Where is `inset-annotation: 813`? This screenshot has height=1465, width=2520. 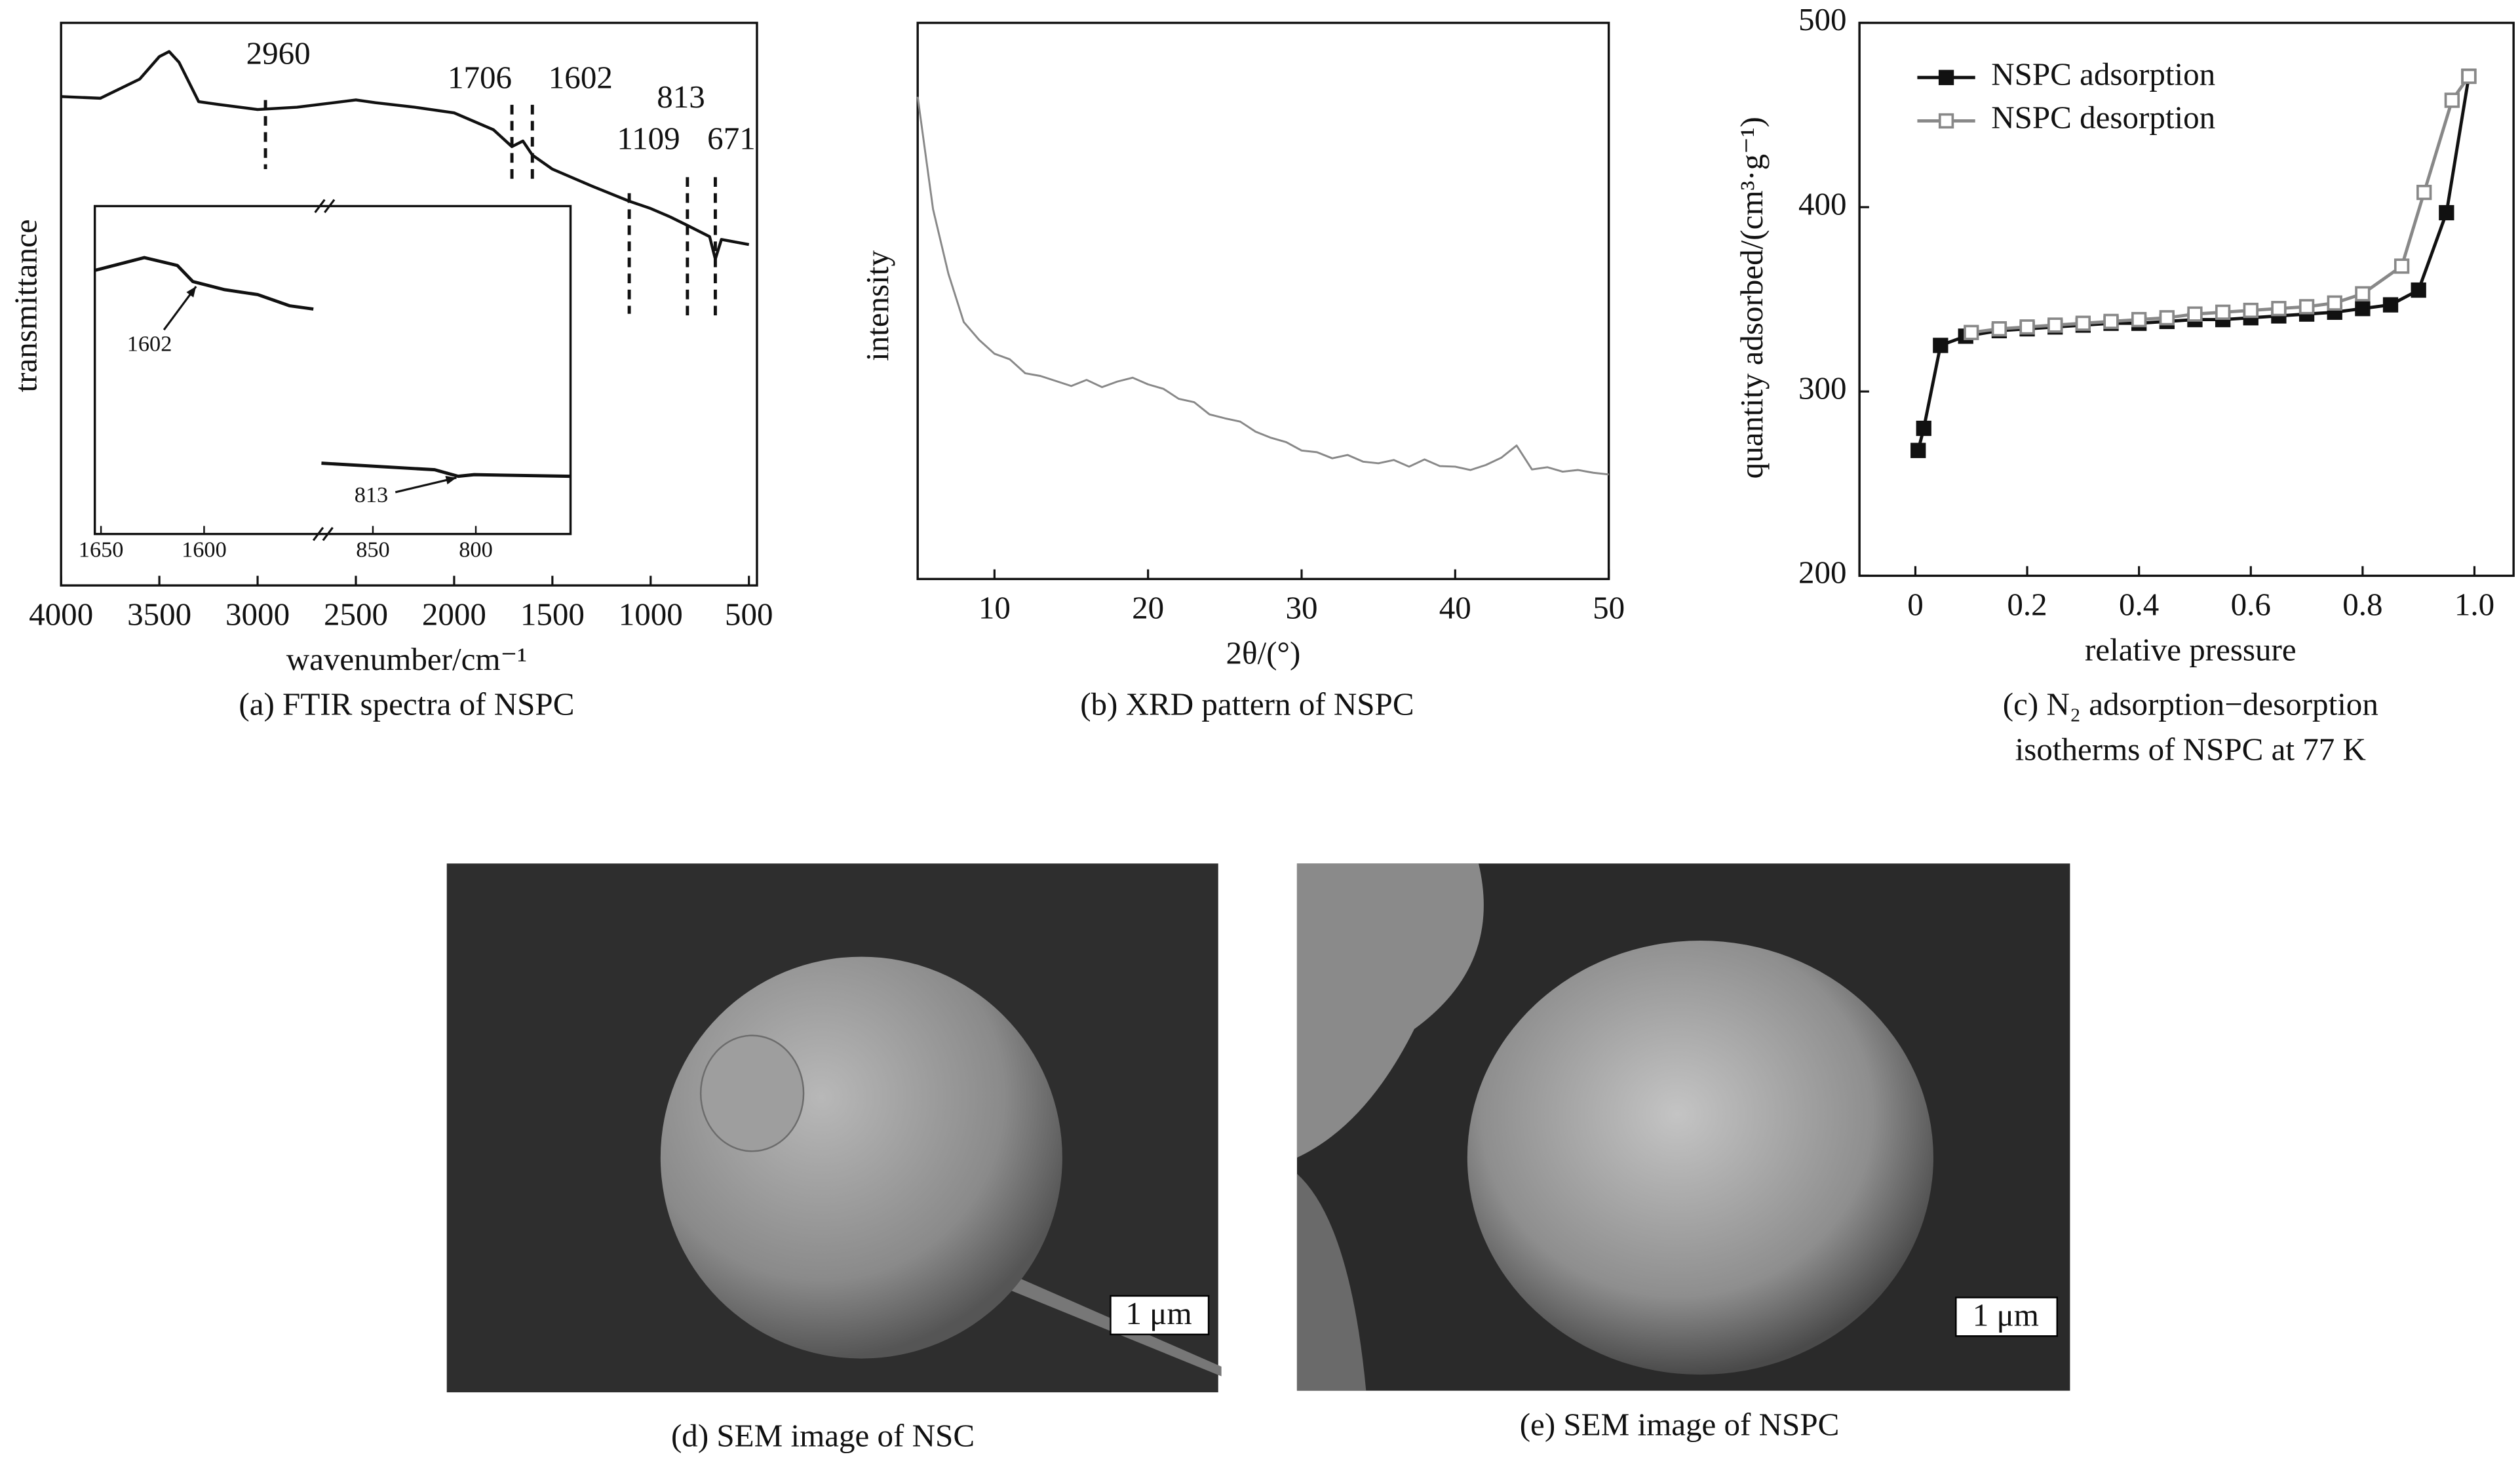
inset-annotation: 813 is located at coordinates (372, 495).